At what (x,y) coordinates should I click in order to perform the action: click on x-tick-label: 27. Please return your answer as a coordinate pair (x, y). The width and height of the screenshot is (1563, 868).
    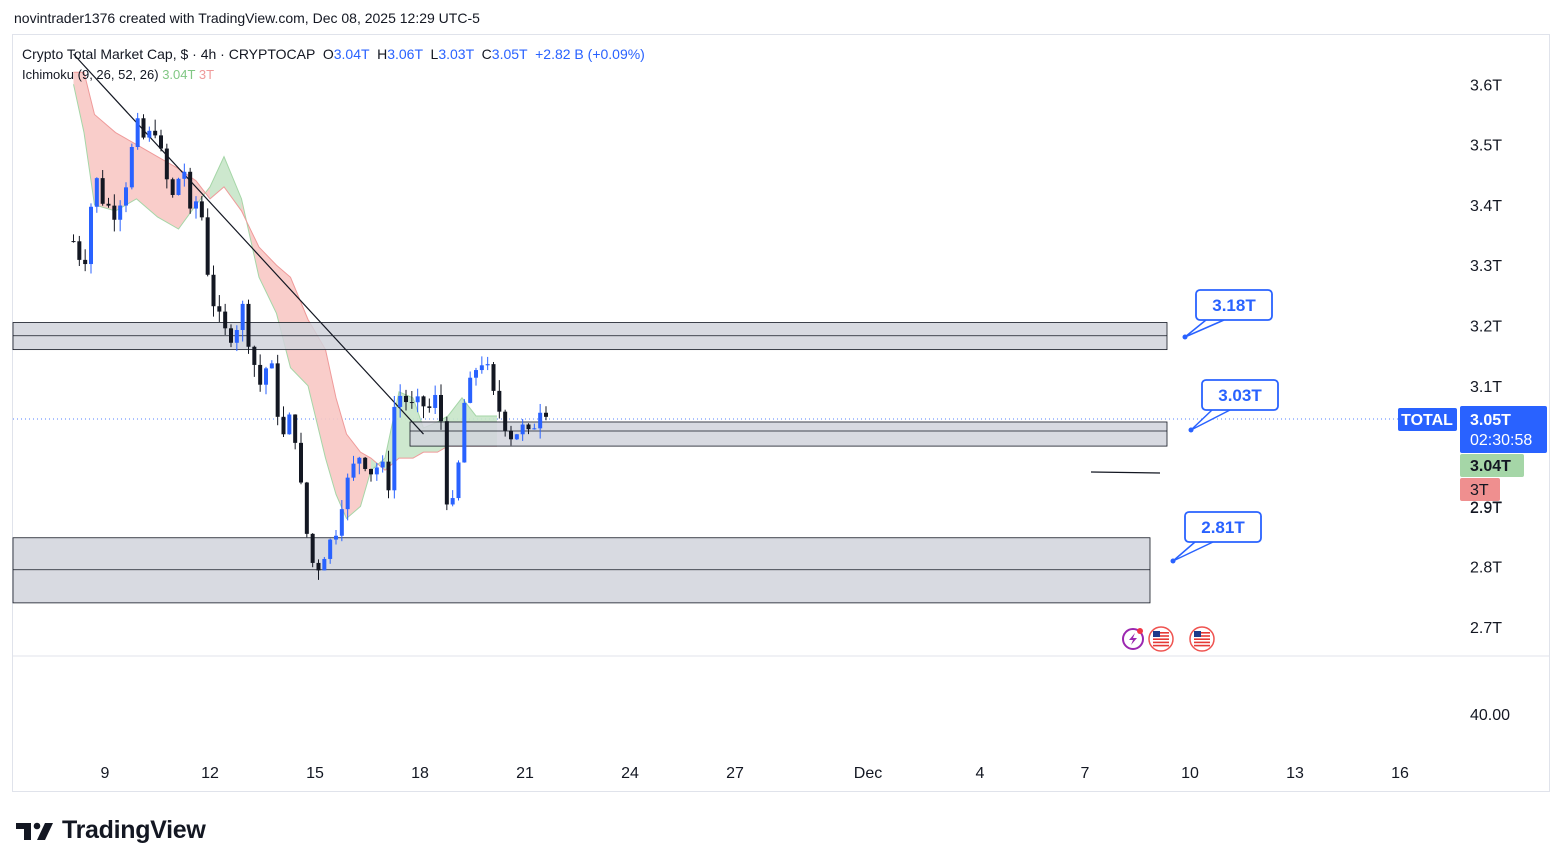
    Looking at the image, I should click on (735, 773).